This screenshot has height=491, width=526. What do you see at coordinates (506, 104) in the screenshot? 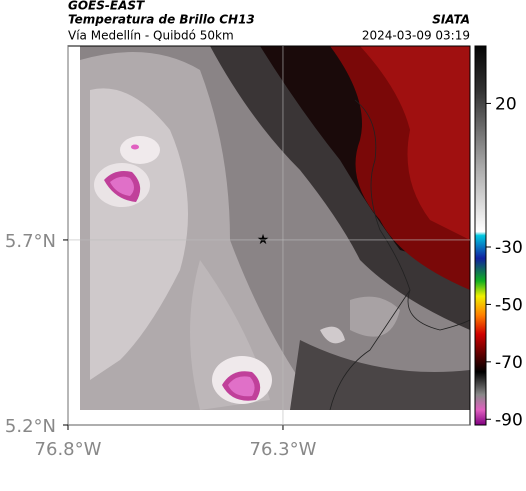
I see `colorbar-tick-label: 20` at bounding box center [506, 104].